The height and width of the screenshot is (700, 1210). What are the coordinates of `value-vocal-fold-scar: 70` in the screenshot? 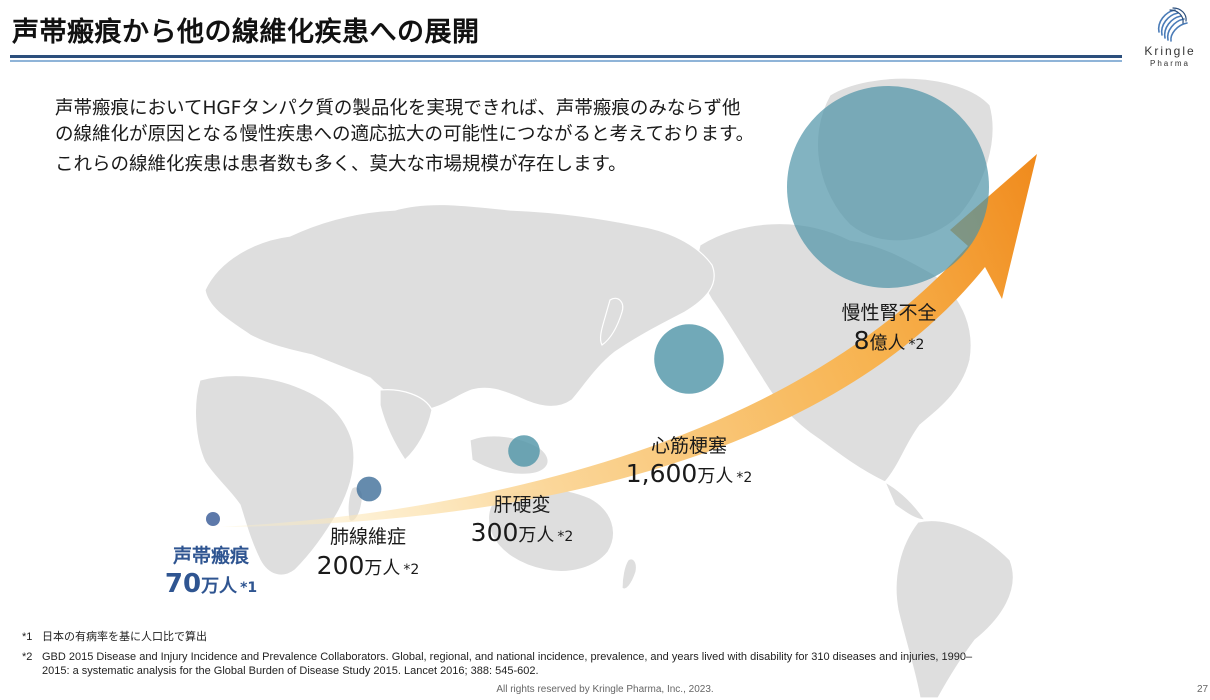 It's located at (183, 584).